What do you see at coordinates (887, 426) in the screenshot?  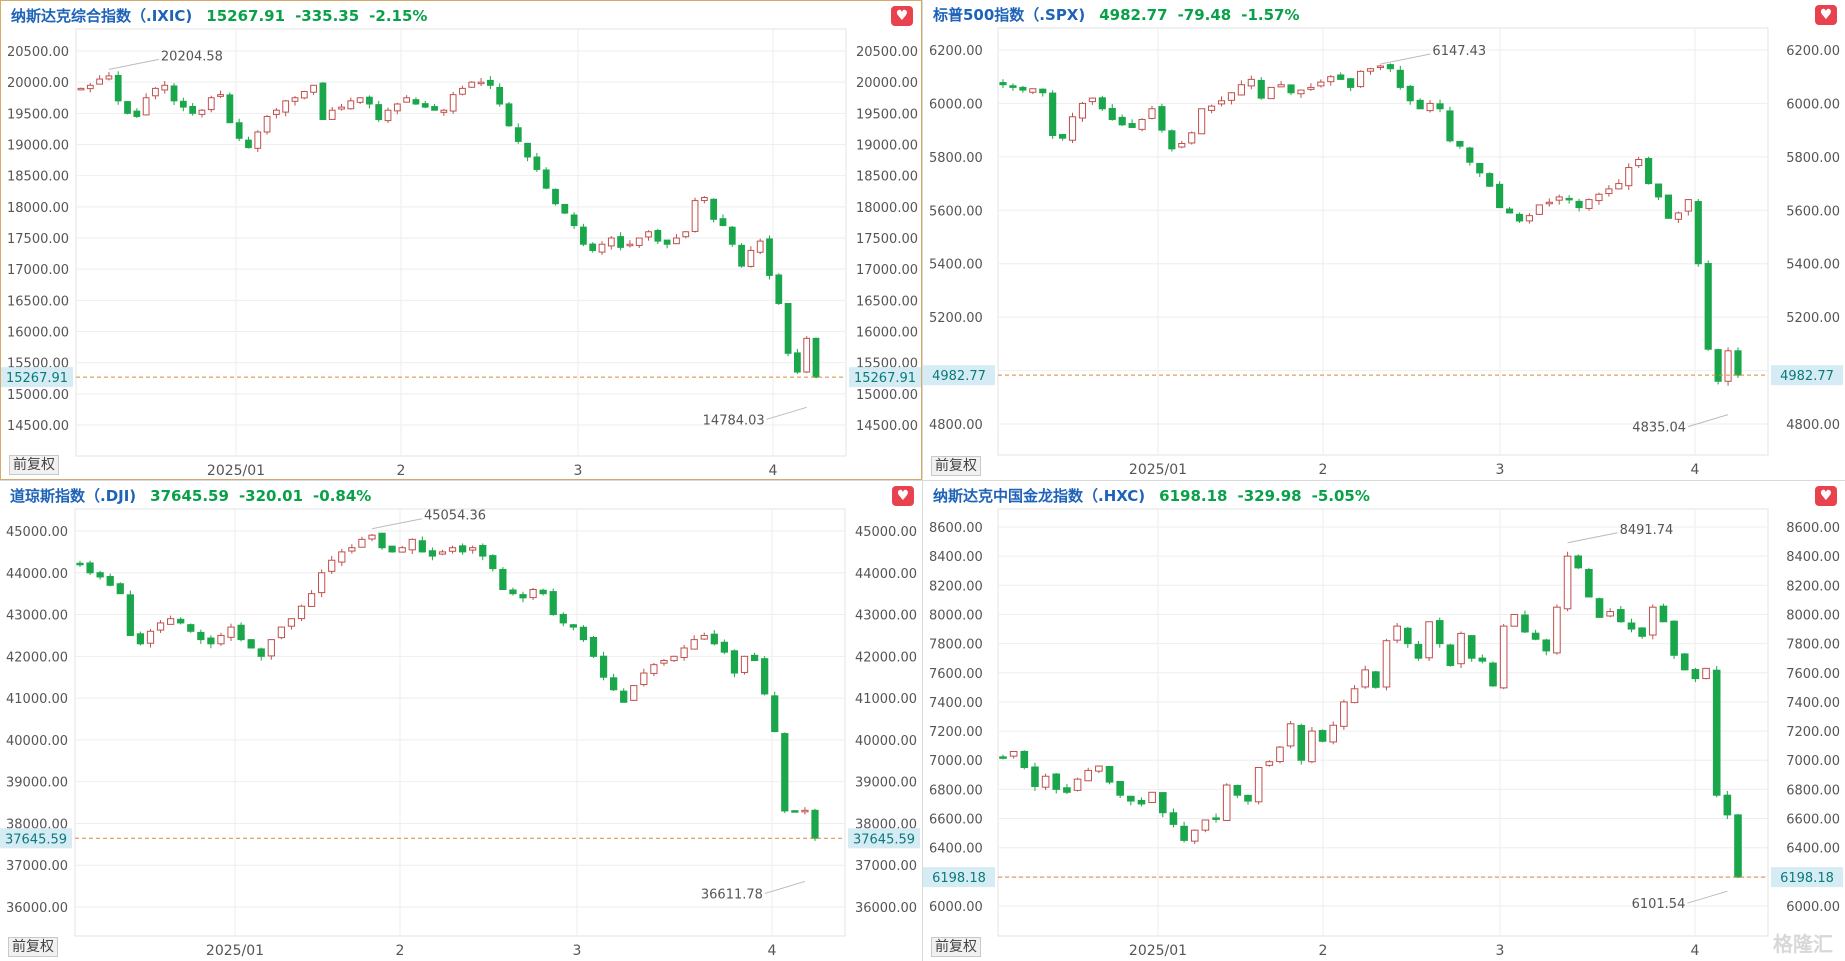 I see `y-tick-label-right: 14500.00` at bounding box center [887, 426].